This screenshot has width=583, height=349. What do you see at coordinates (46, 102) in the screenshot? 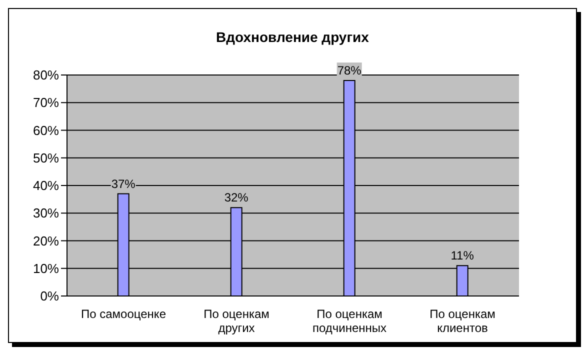
I see `y-tick-label: 70%` at bounding box center [46, 102].